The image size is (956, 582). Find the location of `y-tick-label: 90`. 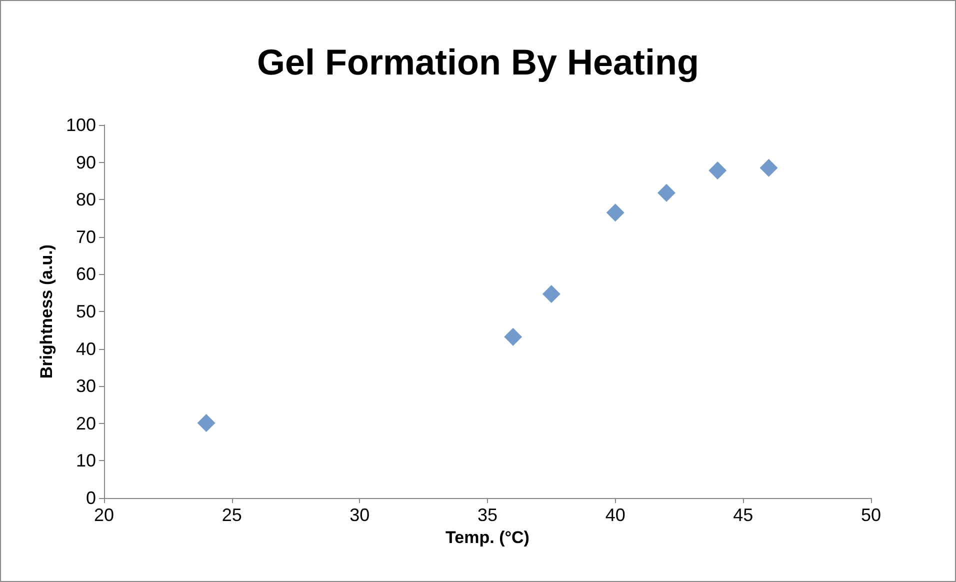

y-tick-label: 90 is located at coordinates (86, 162).